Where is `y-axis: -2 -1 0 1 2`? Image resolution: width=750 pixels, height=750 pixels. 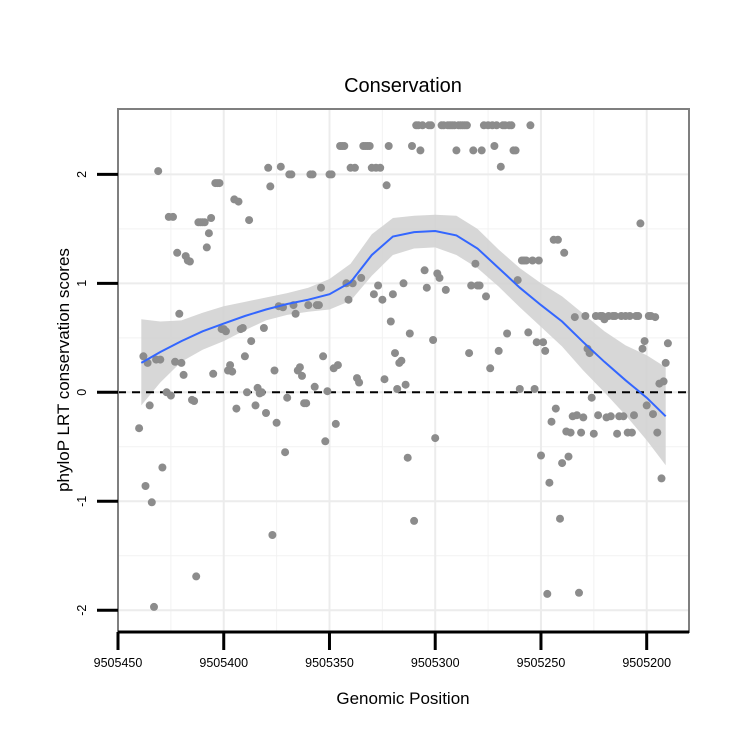 y-axis: -2 -1 0 1 2 is located at coordinates (96, 393).